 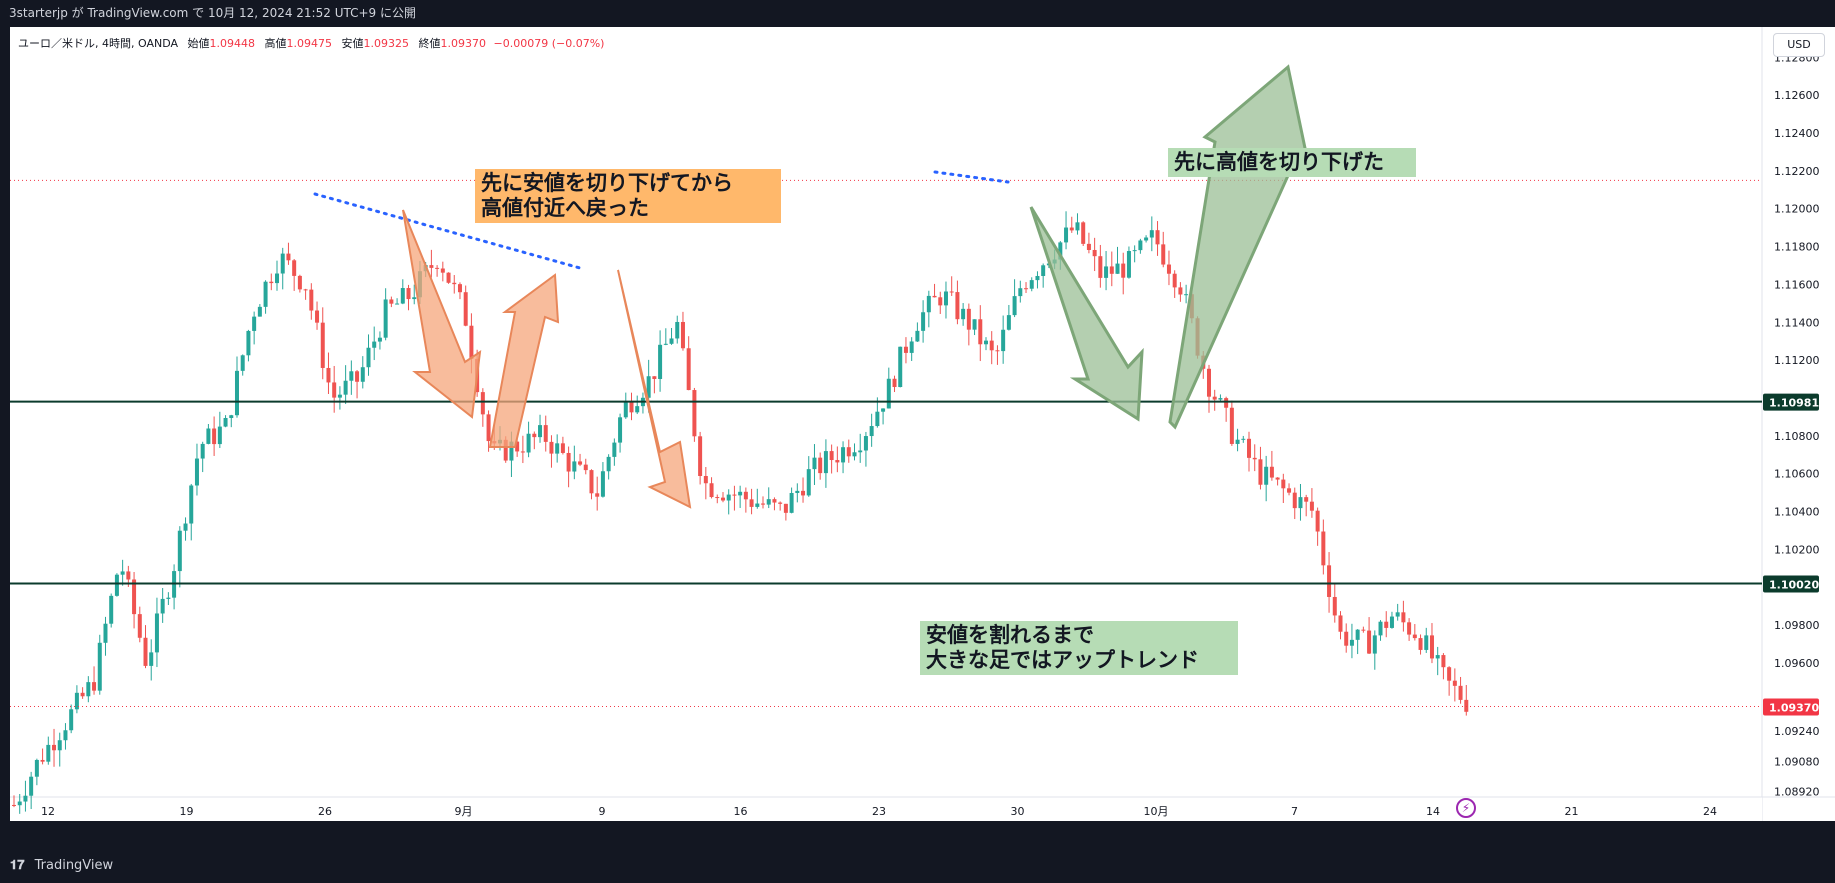 What do you see at coordinates (352, 43) in the screenshot?
I see `low-label: 安値` at bounding box center [352, 43].